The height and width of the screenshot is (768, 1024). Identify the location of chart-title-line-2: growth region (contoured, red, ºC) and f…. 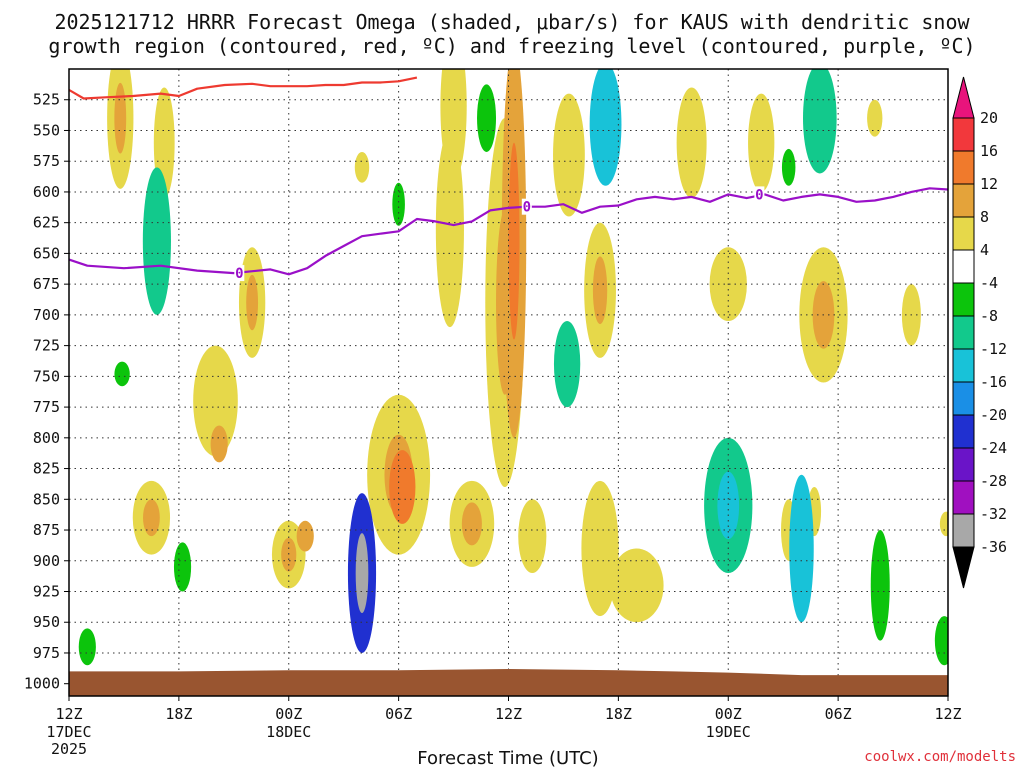
(511, 46).